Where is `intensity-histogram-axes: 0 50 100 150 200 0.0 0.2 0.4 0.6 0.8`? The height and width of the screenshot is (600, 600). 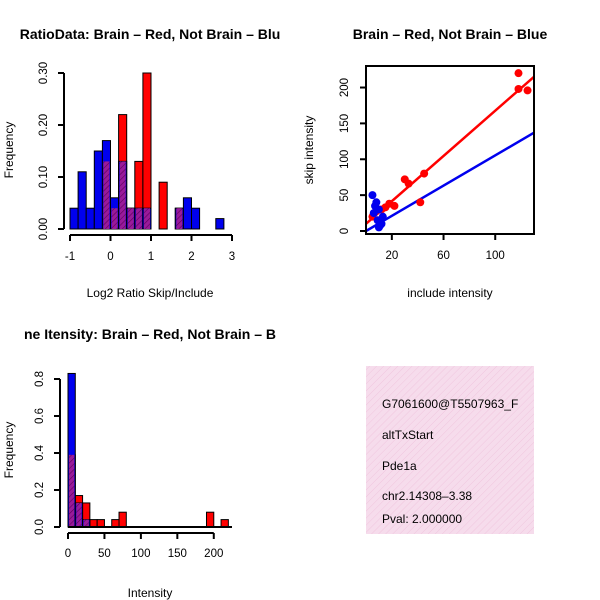
intensity-histogram-axes: 0 50 100 150 200 0.0 0.2 0.4 0.6 0.8 is located at coordinates (133, 465).